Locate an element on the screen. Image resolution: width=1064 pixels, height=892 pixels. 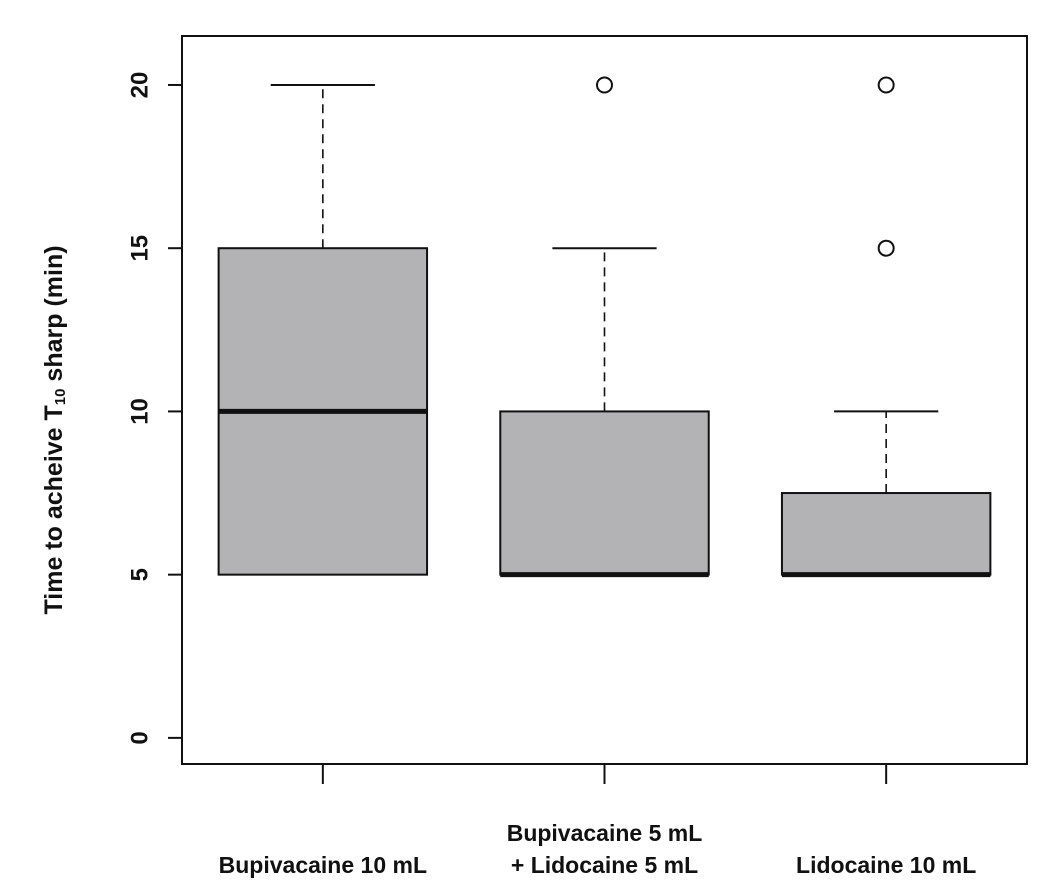
y-axis-label-prefix: Time to acheive T is located at coordinates (54, 509).